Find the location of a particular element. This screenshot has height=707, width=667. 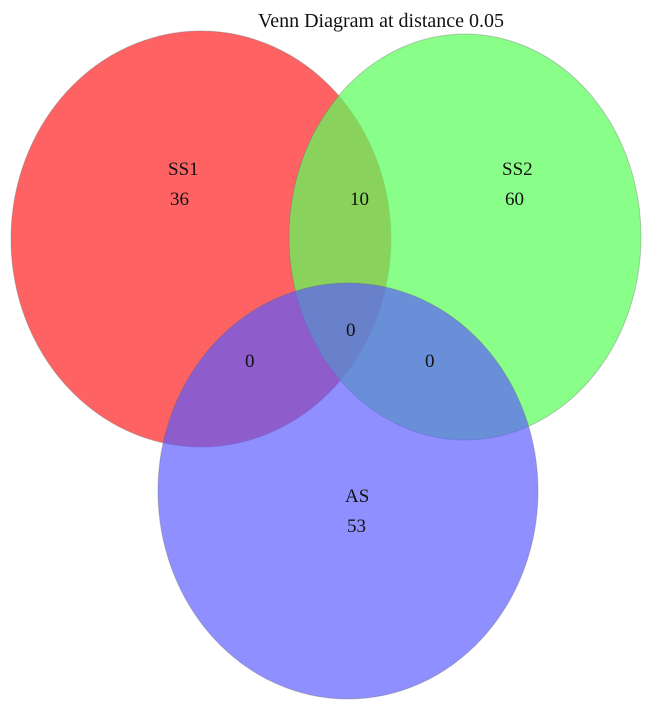

ss2-label: SS2 is located at coordinates (517, 169).